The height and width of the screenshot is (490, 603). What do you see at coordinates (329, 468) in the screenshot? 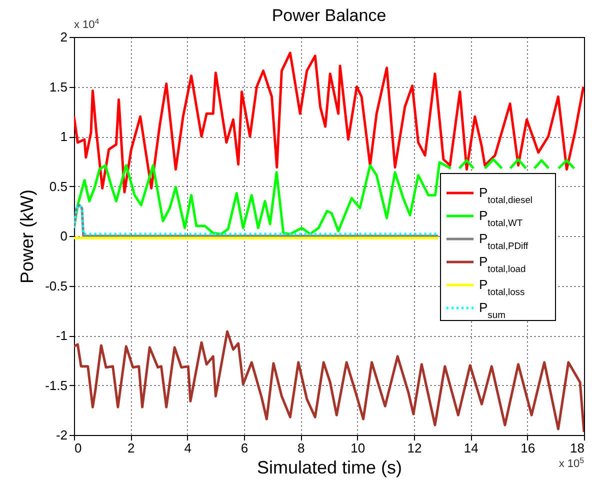
I see `x-axis-title: Simulated time (s)` at bounding box center [329, 468].